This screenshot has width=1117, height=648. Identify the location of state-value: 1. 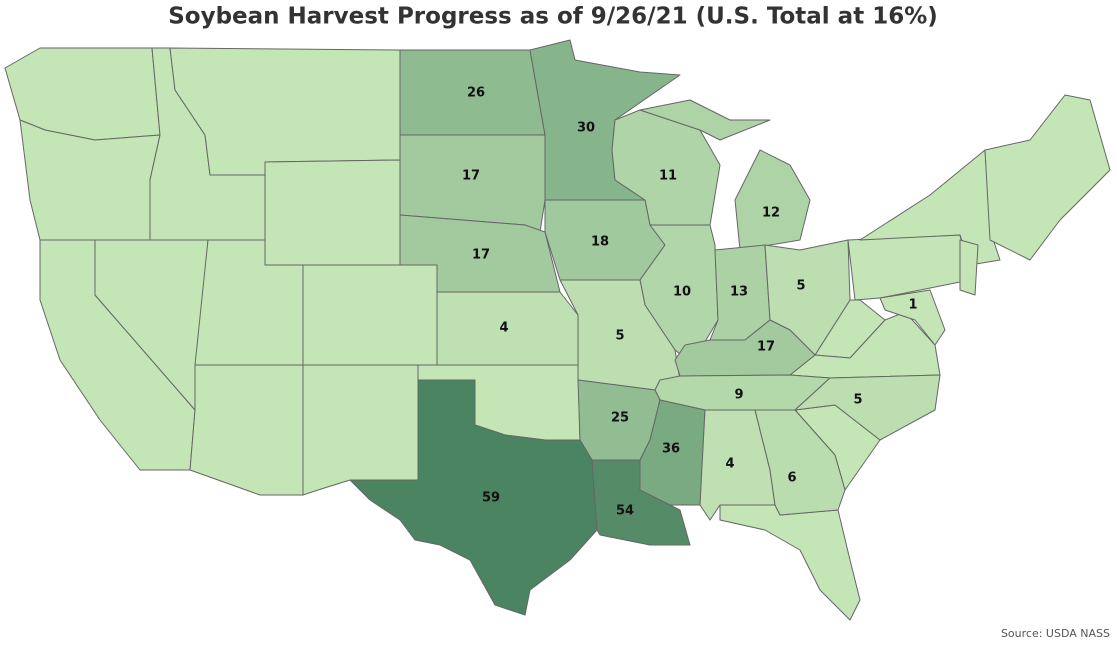
(912, 305).